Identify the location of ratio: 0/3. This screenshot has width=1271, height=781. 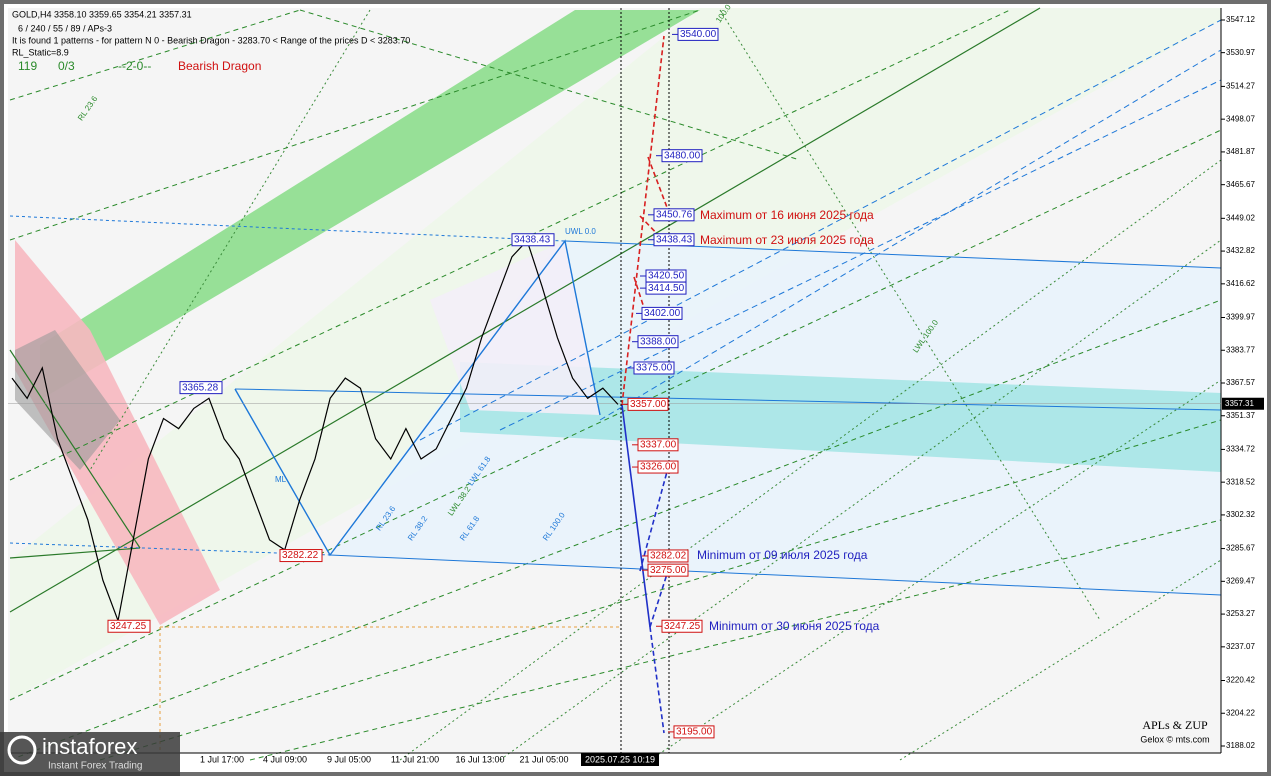
(66, 66).